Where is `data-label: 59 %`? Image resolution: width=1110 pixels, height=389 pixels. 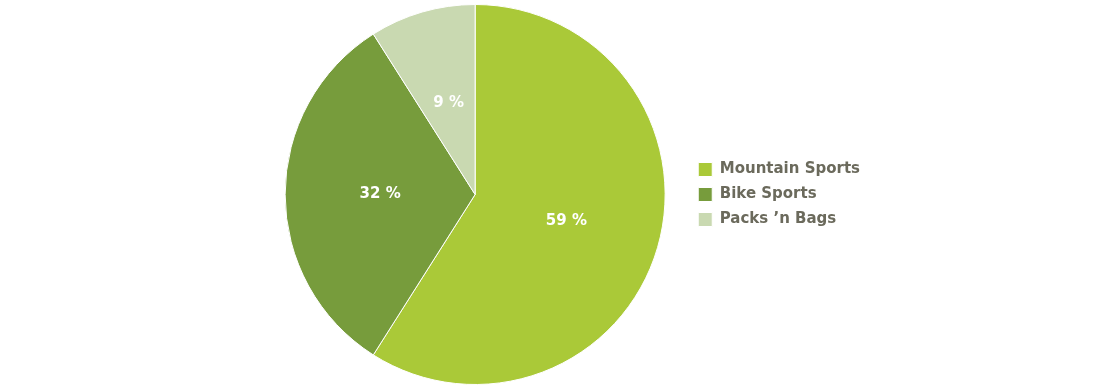
data-label: 59 % is located at coordinates (566, 219).